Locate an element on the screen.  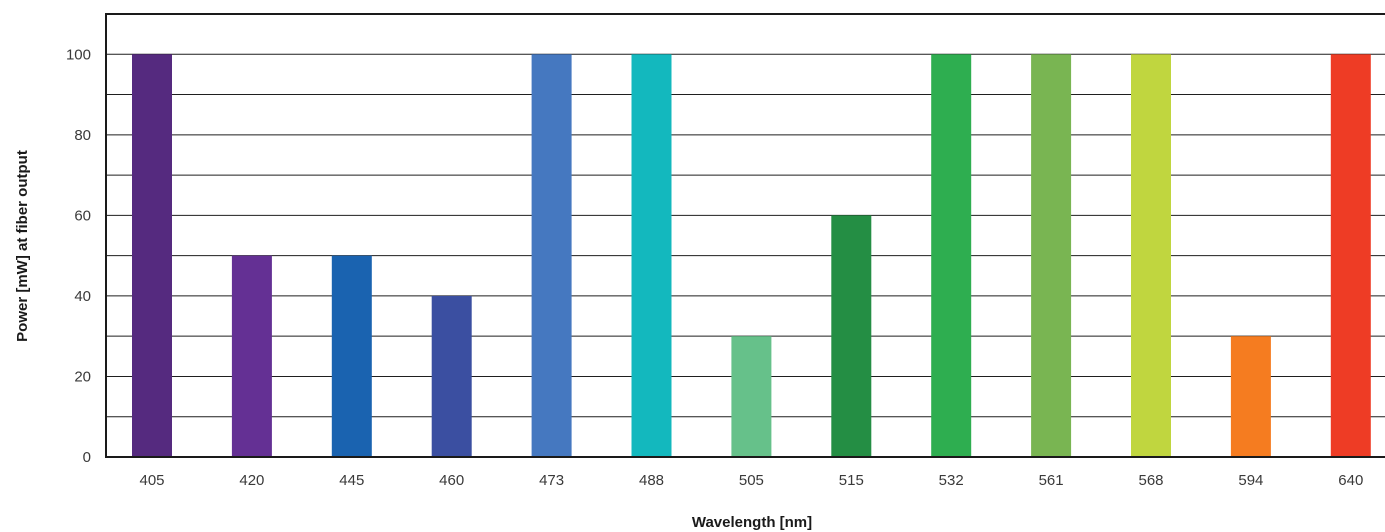
x-tick-label: 640 is located at coordinates (1350, 480).